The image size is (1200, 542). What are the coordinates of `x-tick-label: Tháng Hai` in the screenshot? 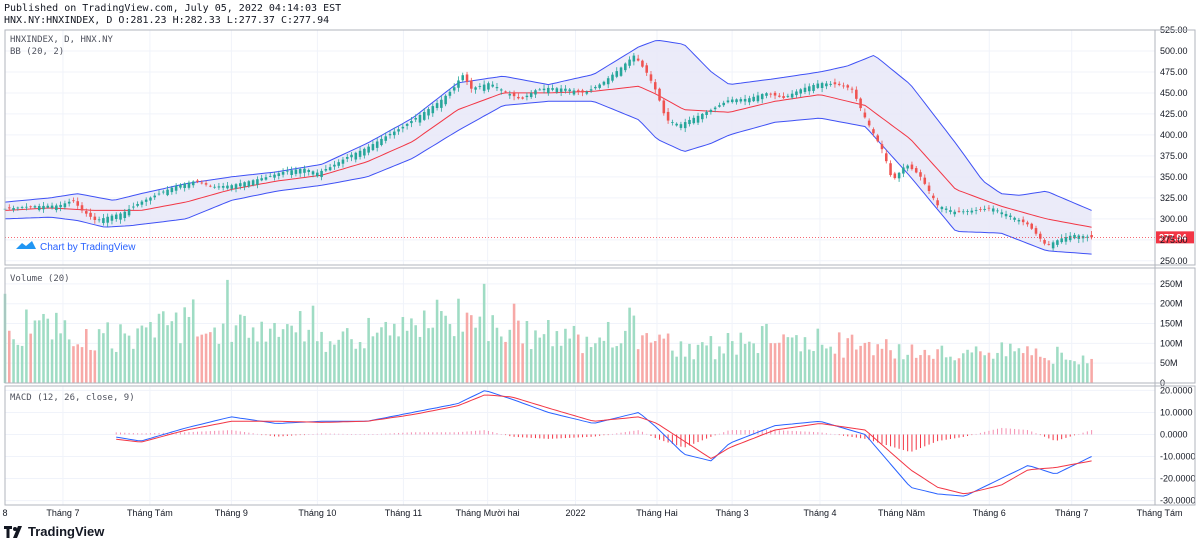 It's located at (657, 513).